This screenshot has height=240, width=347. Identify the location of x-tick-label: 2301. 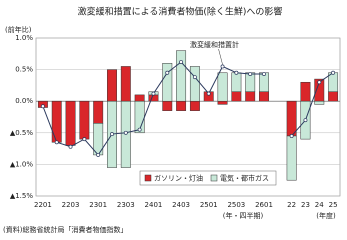
(98, 205).